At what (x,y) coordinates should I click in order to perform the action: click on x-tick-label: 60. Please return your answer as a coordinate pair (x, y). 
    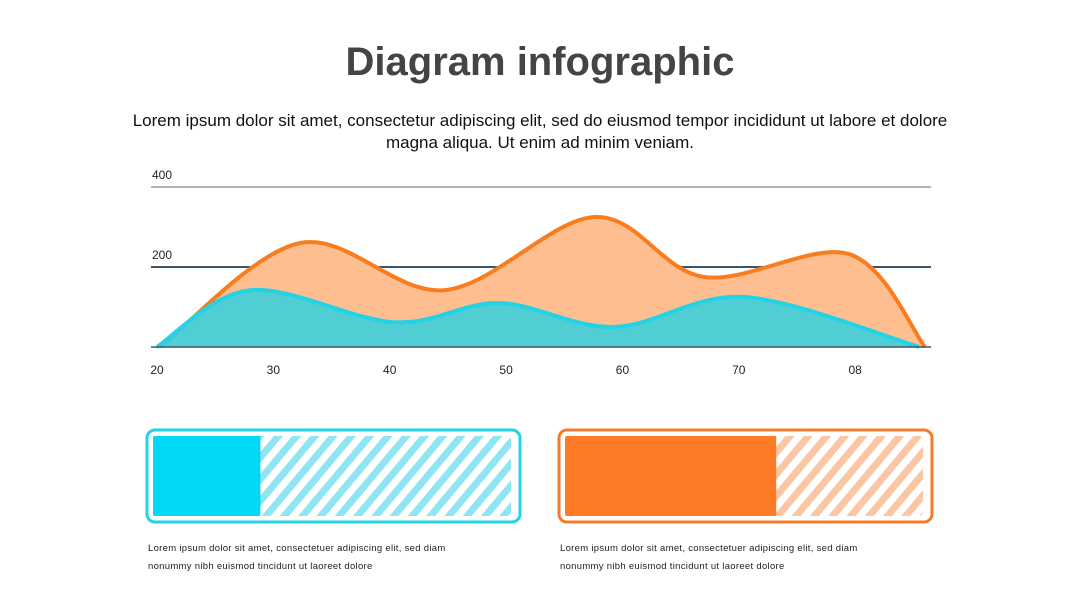
    Looking at the image, I should click on (623, 370).